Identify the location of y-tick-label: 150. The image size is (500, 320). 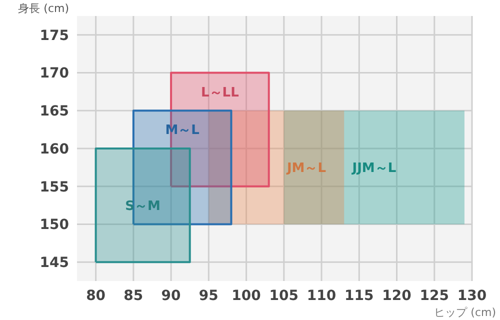
(55, 225).